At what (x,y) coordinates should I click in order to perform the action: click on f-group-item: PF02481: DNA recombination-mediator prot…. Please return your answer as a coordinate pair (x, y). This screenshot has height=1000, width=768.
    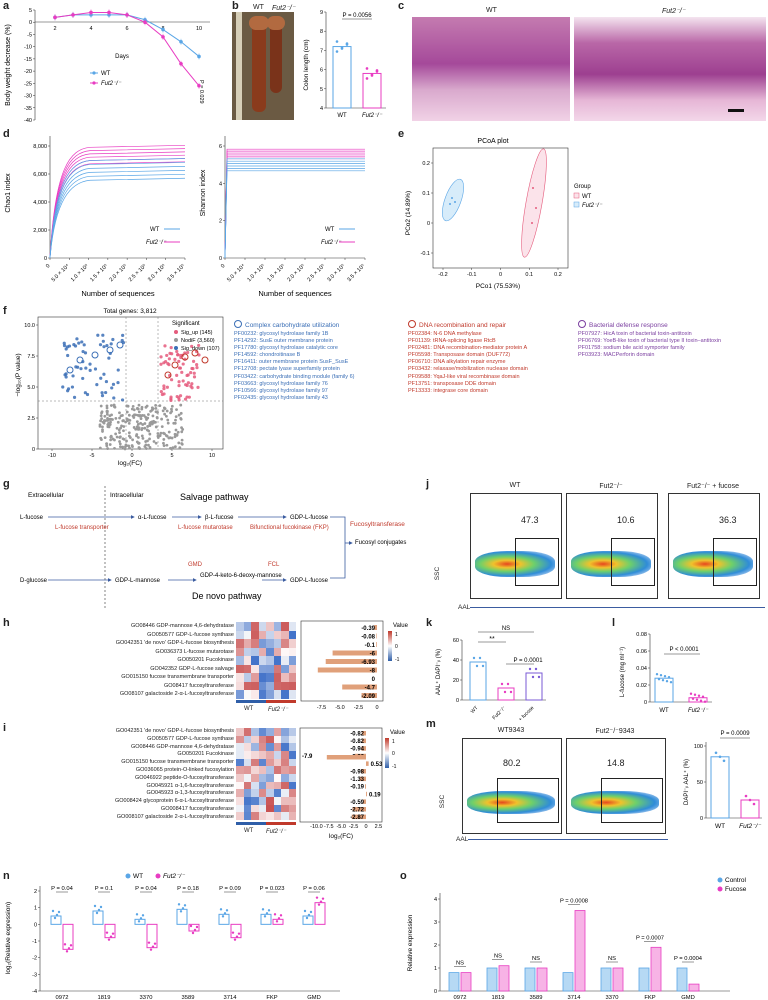
    Looking at the image, I should click on (468, 348).